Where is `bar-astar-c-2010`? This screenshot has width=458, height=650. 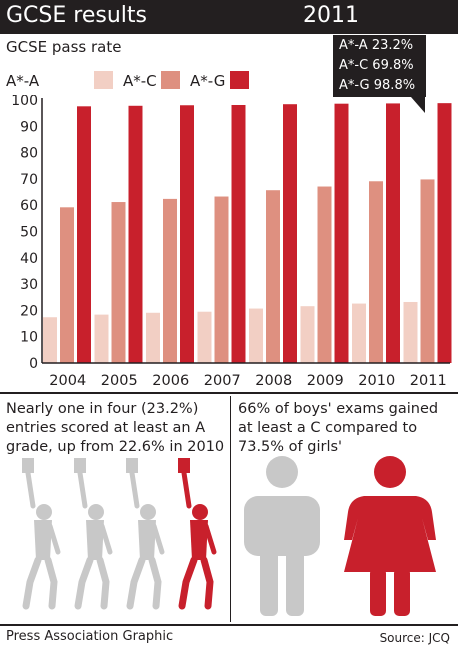 bar-astar-c-2010 is located at coordinates (376, 272).